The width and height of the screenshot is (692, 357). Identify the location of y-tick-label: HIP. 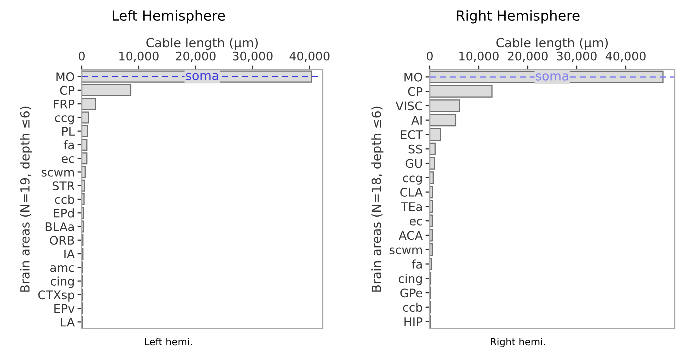
(413, 322).